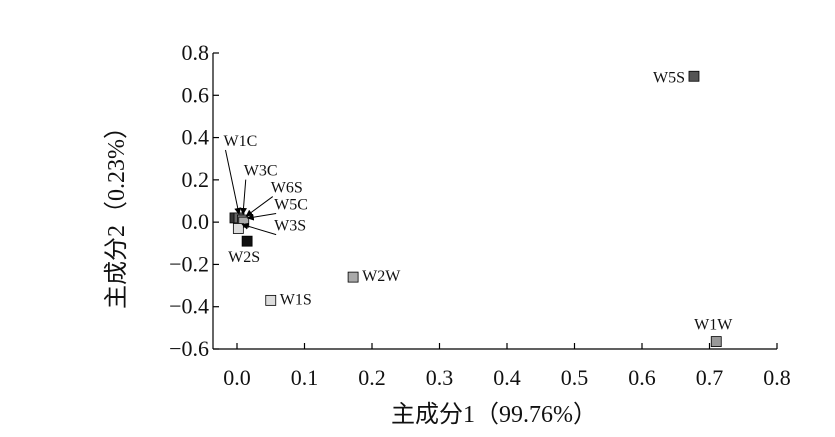 The width and height of the screenshot is (835, 437). Describe the element at coordinates (196, 94) in the screenshot. I see `y-tick-label: 0.6` at that location.